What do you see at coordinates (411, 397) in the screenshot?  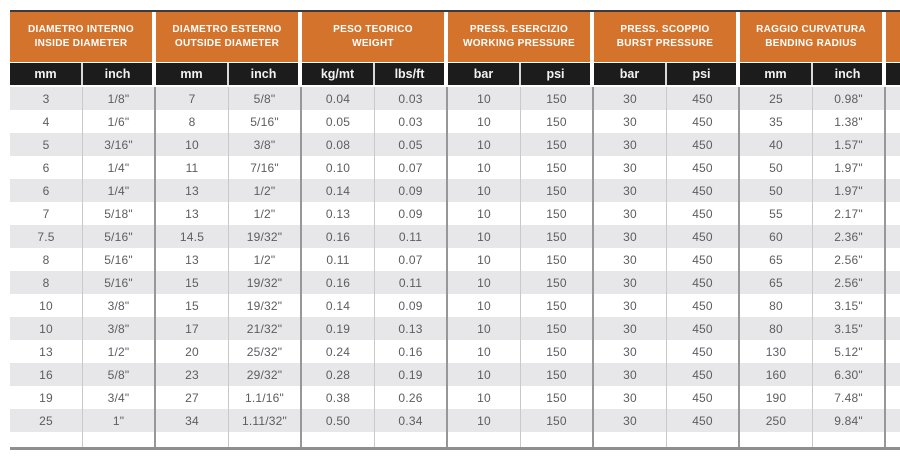 I see `table-cell: 0.26` at bounding box center [411, 397].